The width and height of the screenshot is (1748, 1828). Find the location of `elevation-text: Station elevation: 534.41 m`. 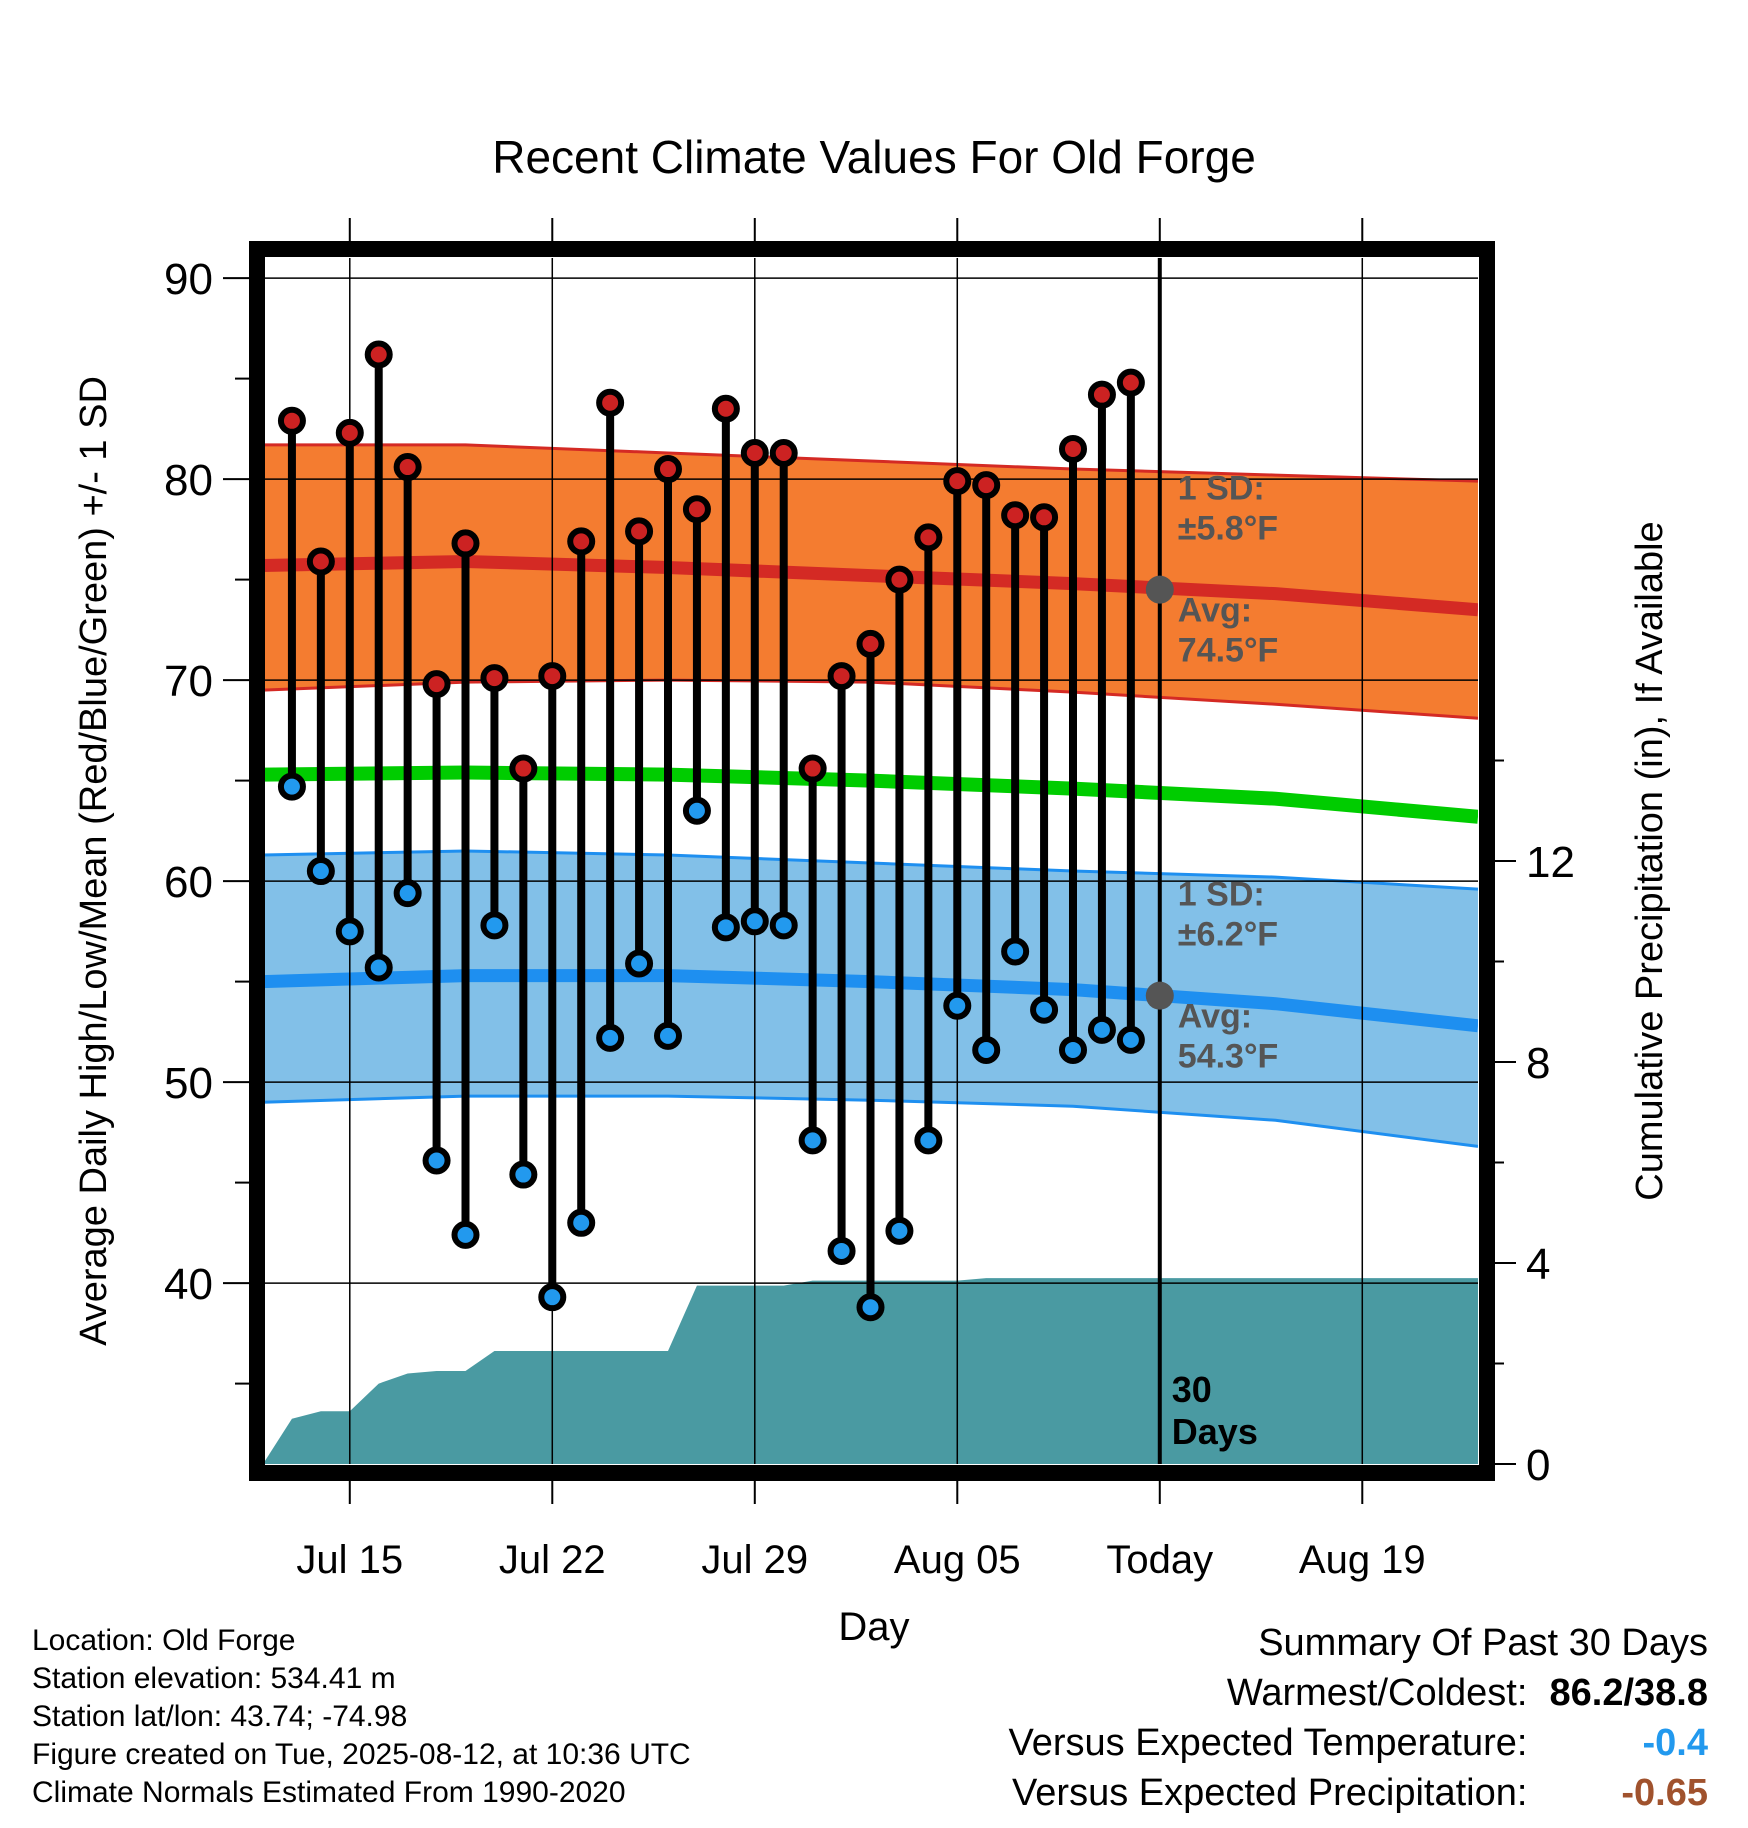

elevation-text: Station elevation: 534.41 m is located at coordinates (214, 1678).